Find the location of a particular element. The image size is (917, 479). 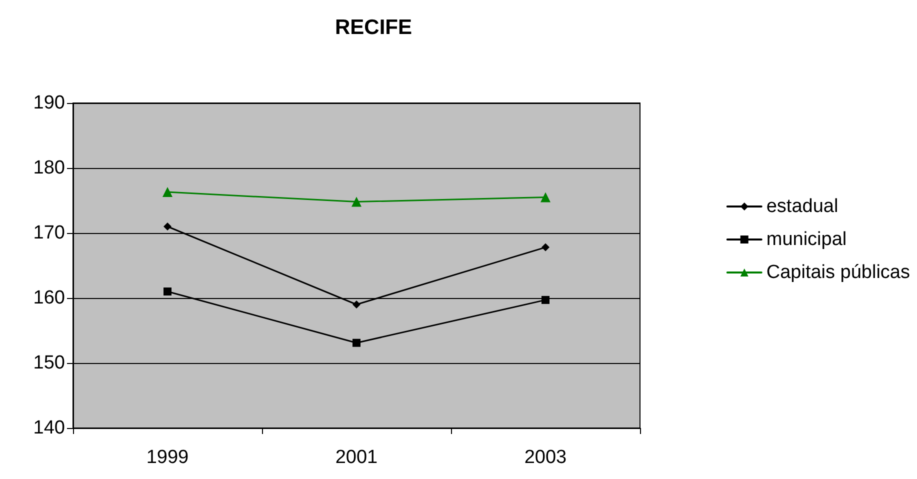

y-tick-label: 150 is located at coordinates (49, 363).